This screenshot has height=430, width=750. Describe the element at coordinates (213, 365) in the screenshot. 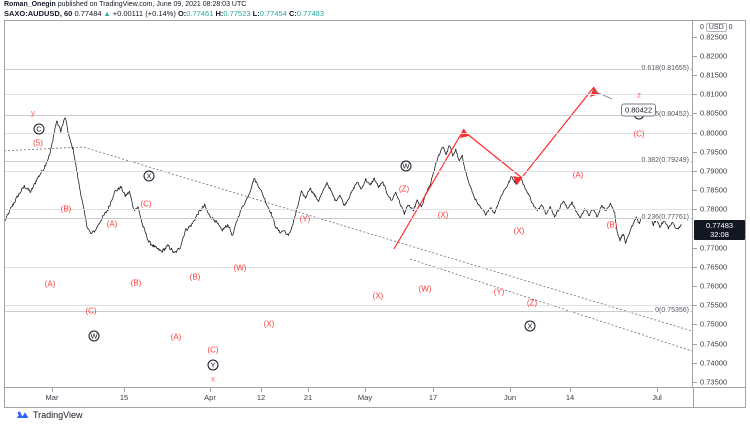

I see `wave-label-y: Y` at that location.